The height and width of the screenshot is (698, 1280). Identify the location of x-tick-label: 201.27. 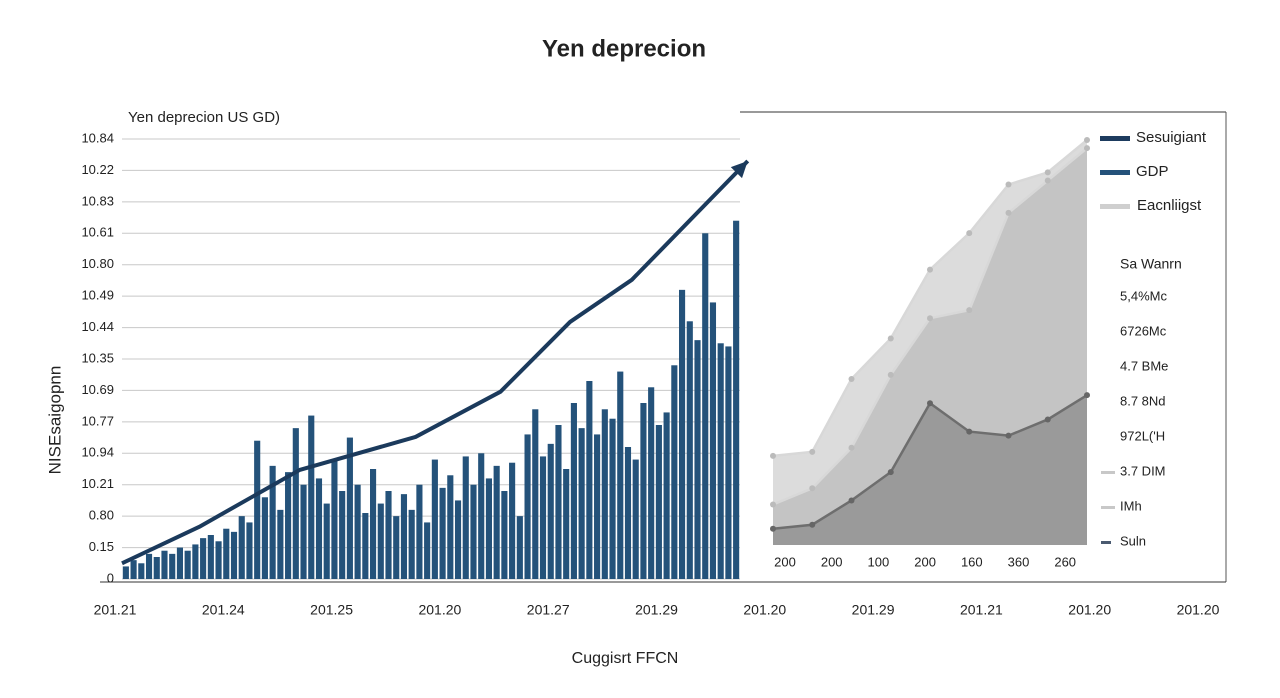
(548, 610).